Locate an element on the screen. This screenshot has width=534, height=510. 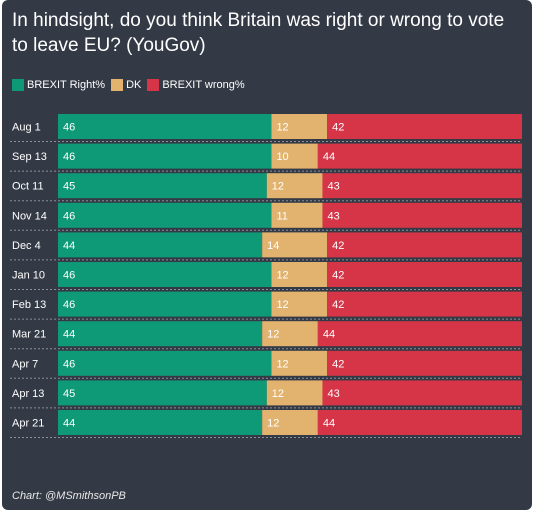
category-label: Apr 21 is located at coordinates (28, 424).